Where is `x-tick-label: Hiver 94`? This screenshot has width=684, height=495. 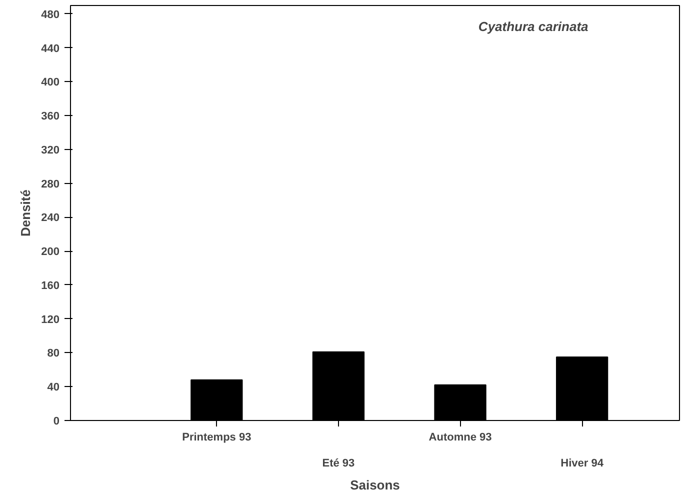 x-tick-label: Hiver 94 is located at coordinates (582, 464).